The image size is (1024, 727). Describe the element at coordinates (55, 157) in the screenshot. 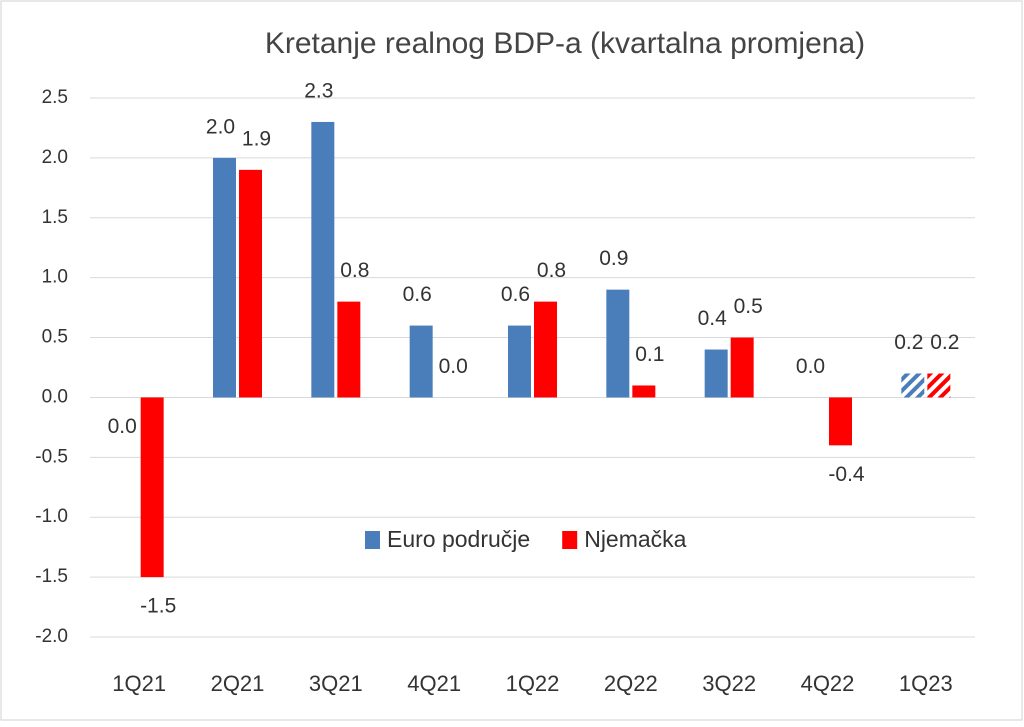

I see `y-tick-label: 2.0` at that location.